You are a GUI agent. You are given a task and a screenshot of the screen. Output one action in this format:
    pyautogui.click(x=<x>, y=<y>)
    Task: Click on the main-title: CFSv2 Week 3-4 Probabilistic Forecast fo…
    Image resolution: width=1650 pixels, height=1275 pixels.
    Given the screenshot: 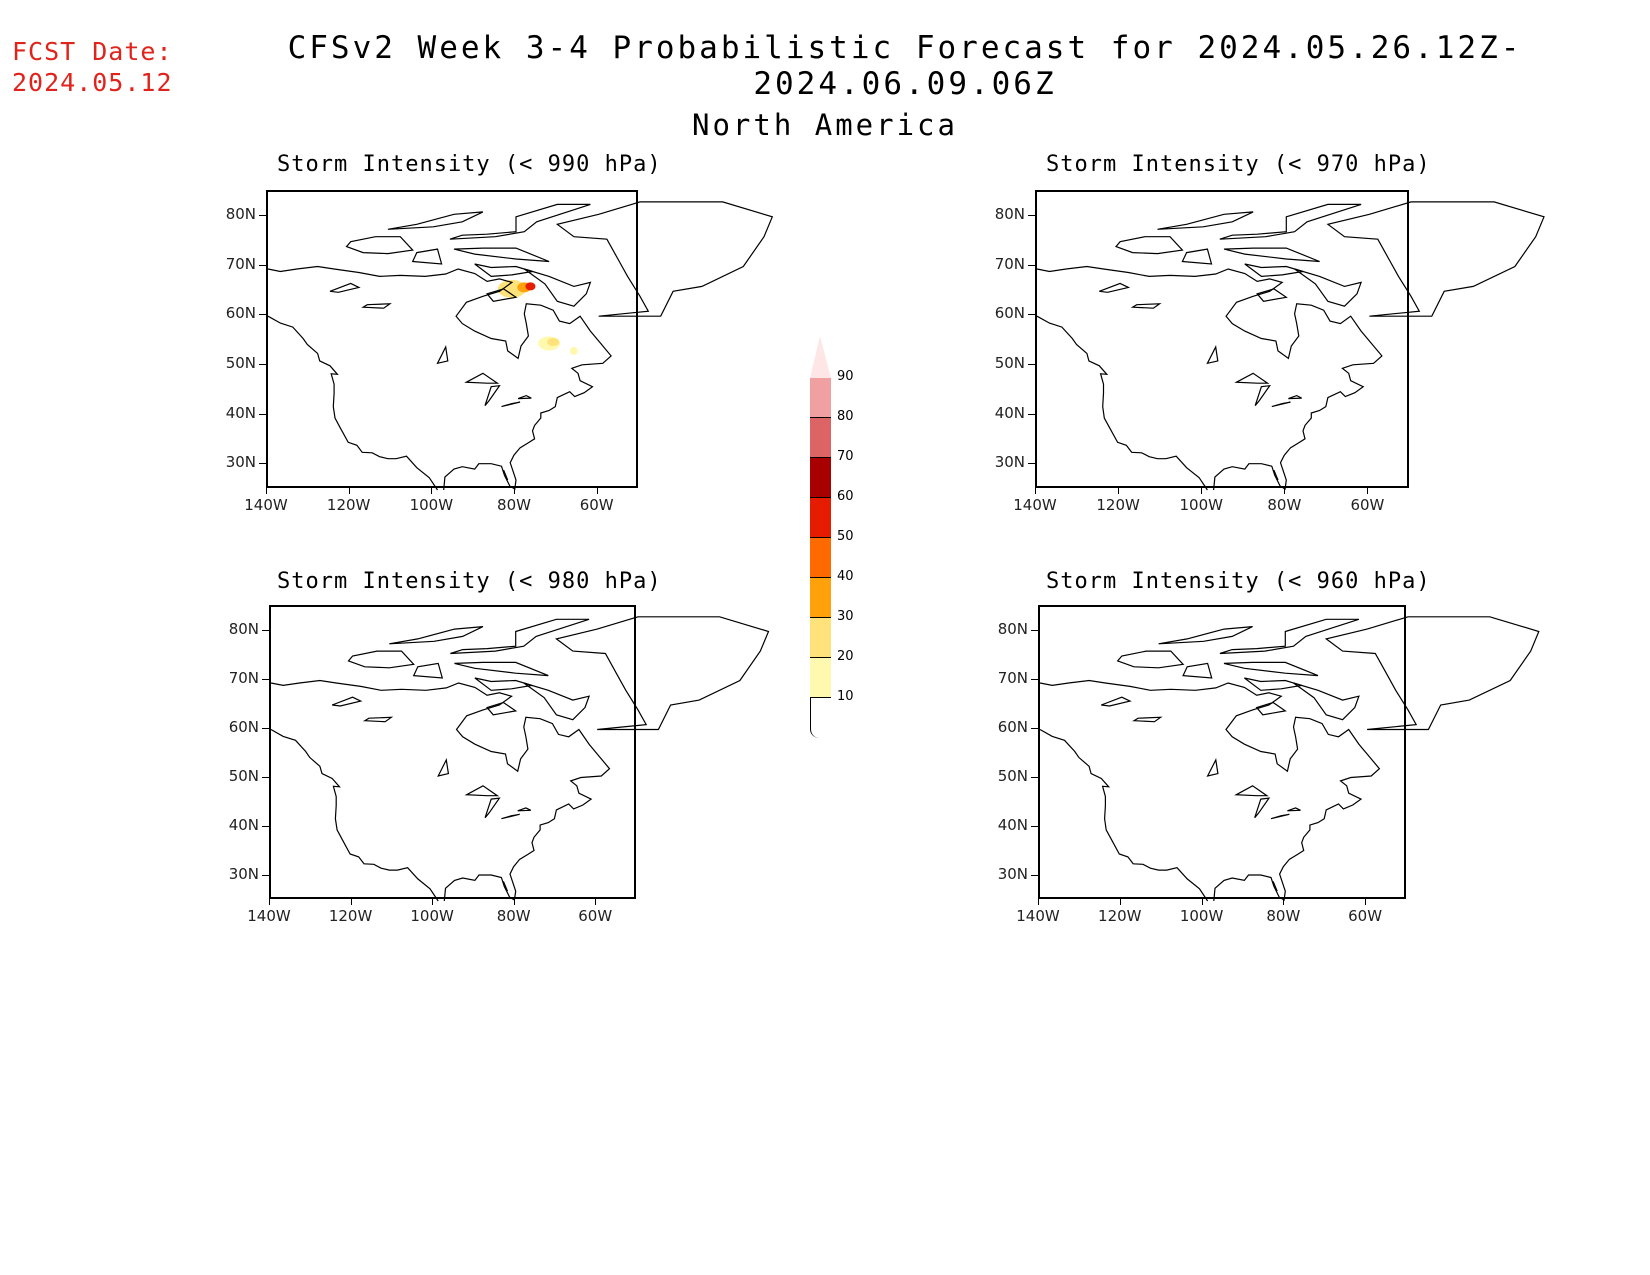 What is the action you would take?
    pyautogui.click(x=905, y=66)
    